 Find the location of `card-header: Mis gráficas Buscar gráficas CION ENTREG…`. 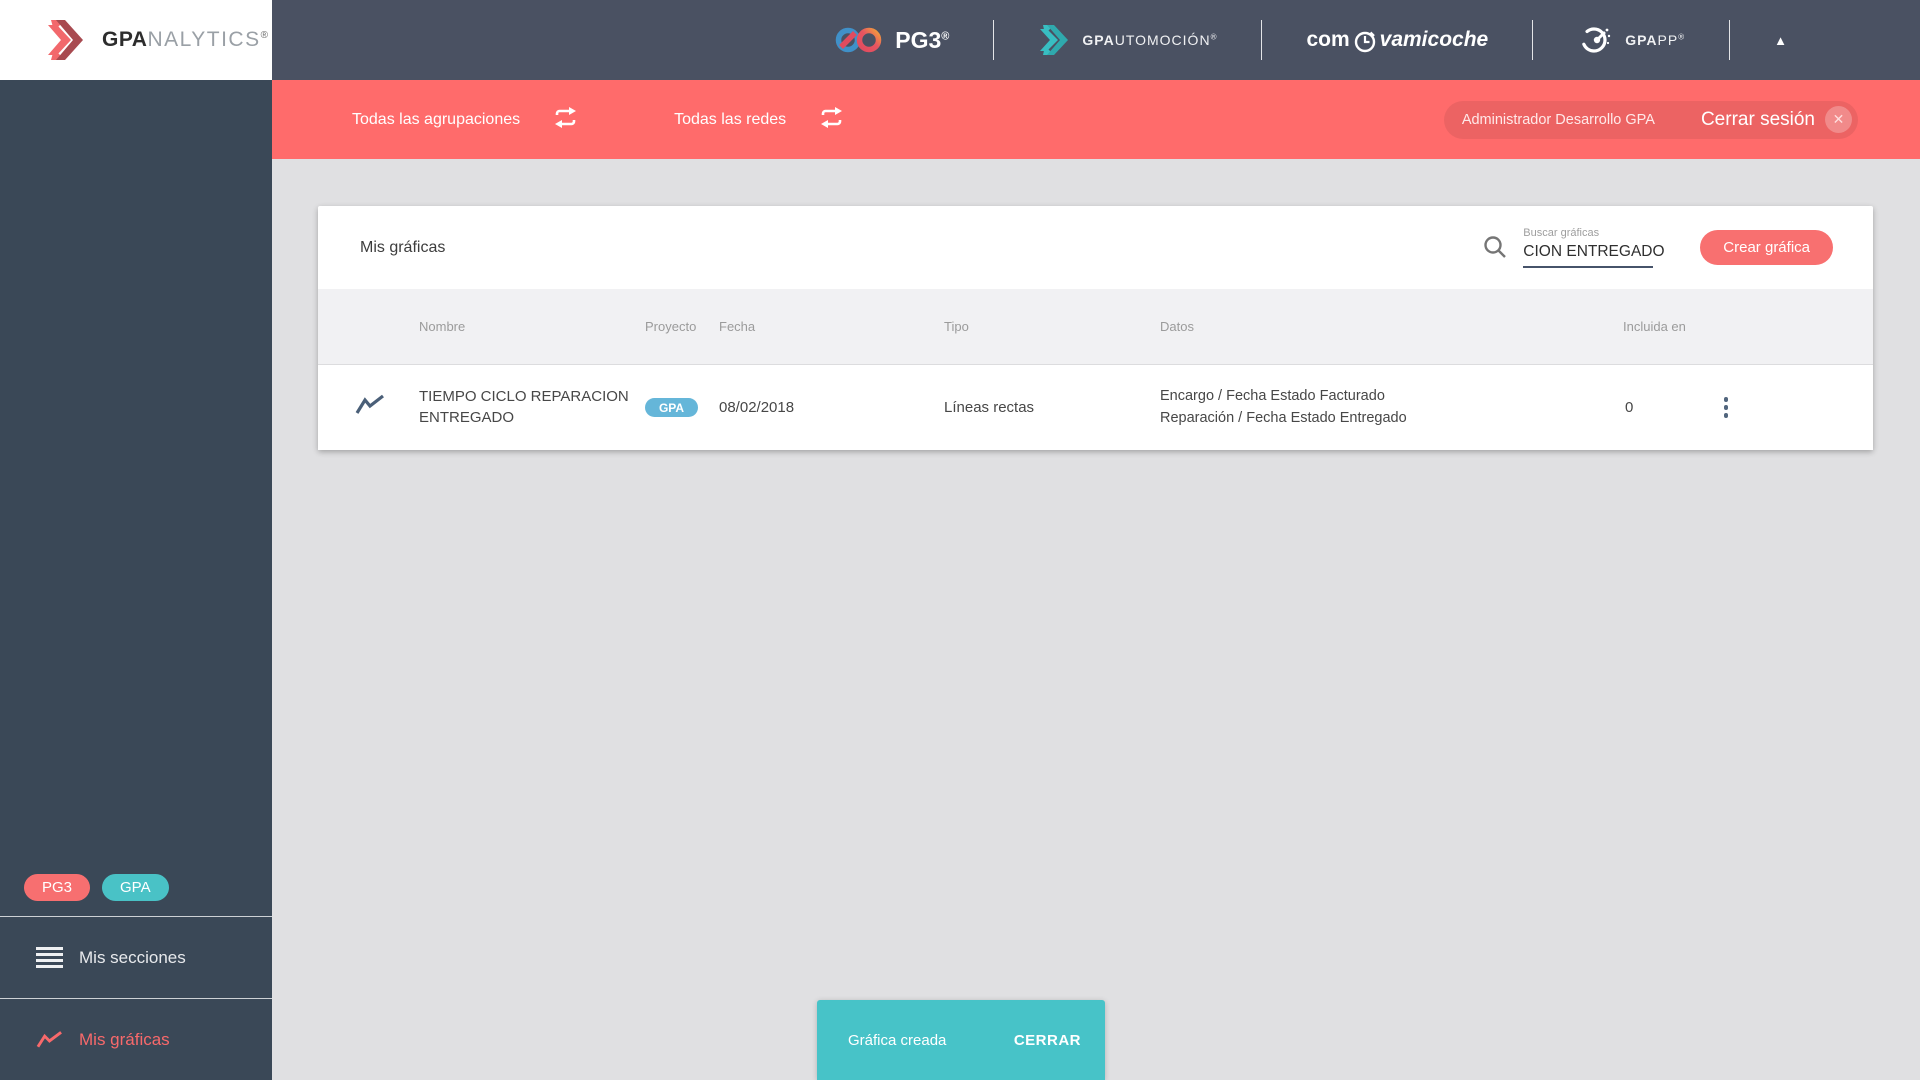

card-header: Mis gráficas Buscar gráficas CION ENTREG… is located at coordinates (1095, 247).